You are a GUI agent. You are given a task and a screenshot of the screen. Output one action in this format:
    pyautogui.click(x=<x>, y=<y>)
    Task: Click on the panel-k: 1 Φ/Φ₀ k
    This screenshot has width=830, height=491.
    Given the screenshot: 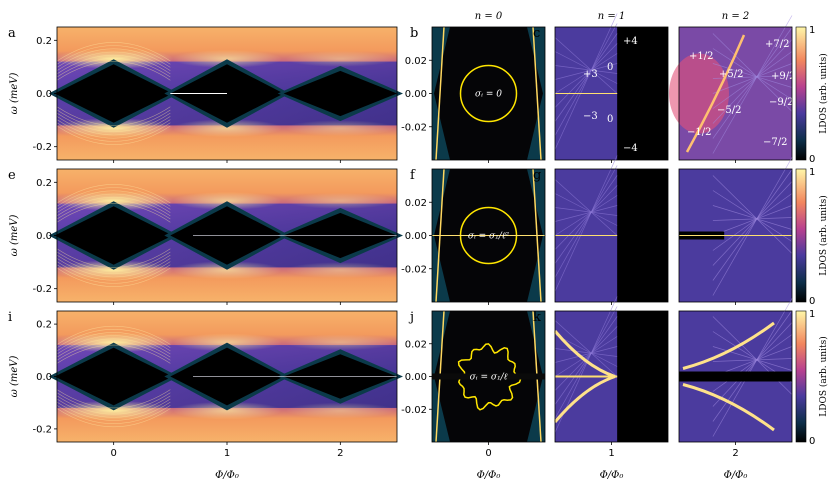 What is the action you would take?
    pyautogui.click(x=601, y=388)
    